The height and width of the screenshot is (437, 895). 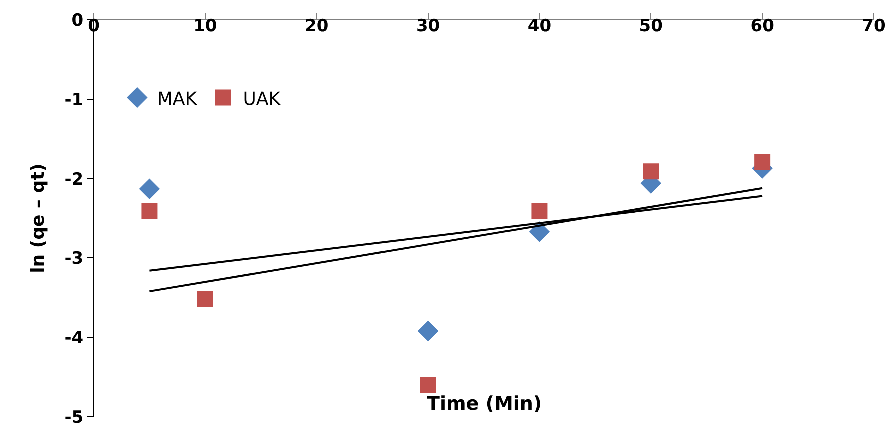 I want to click on legend-label: MAK, so click(x=177, y=99).